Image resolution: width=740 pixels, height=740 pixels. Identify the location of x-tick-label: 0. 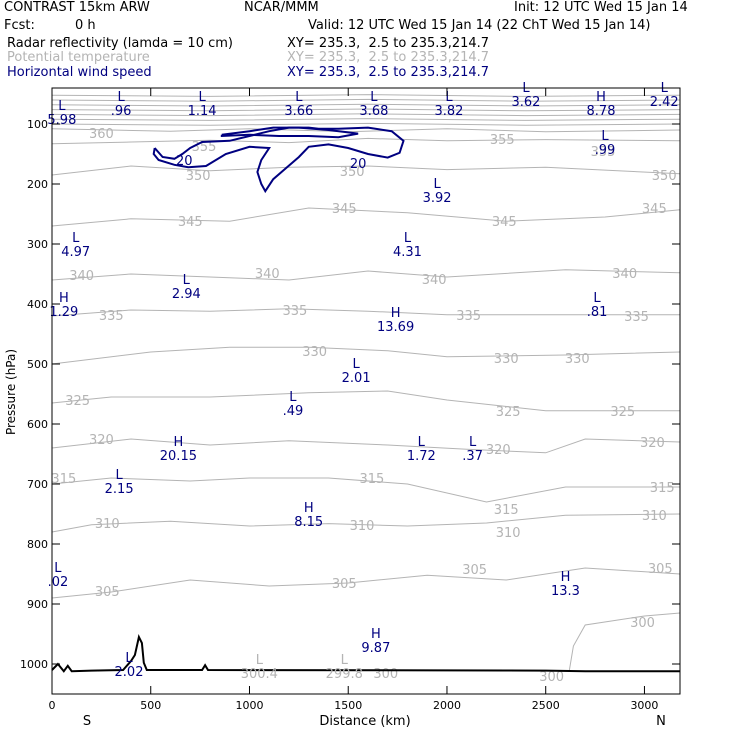
(52, 705).